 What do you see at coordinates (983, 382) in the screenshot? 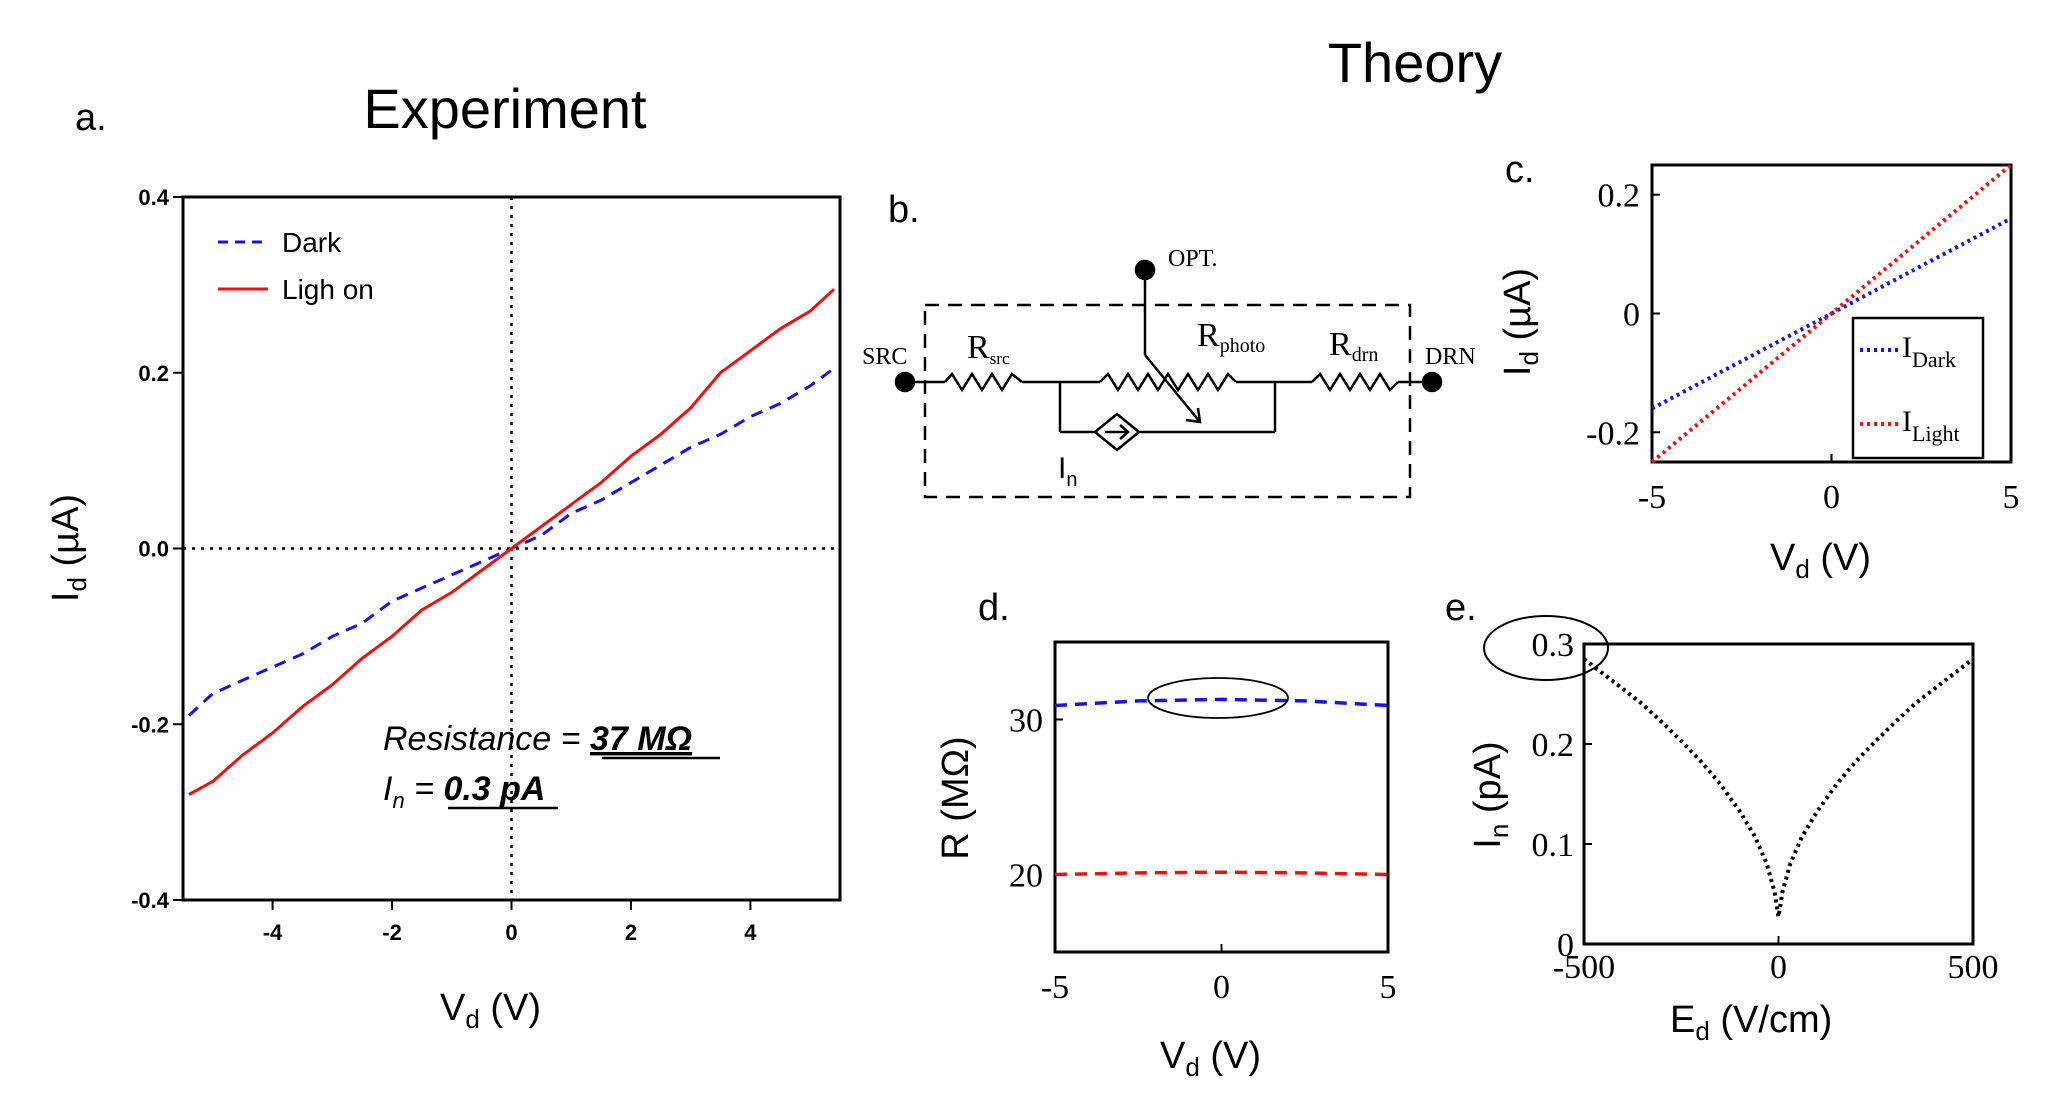
I see `resistor-src` at bounding box center [983, 382].